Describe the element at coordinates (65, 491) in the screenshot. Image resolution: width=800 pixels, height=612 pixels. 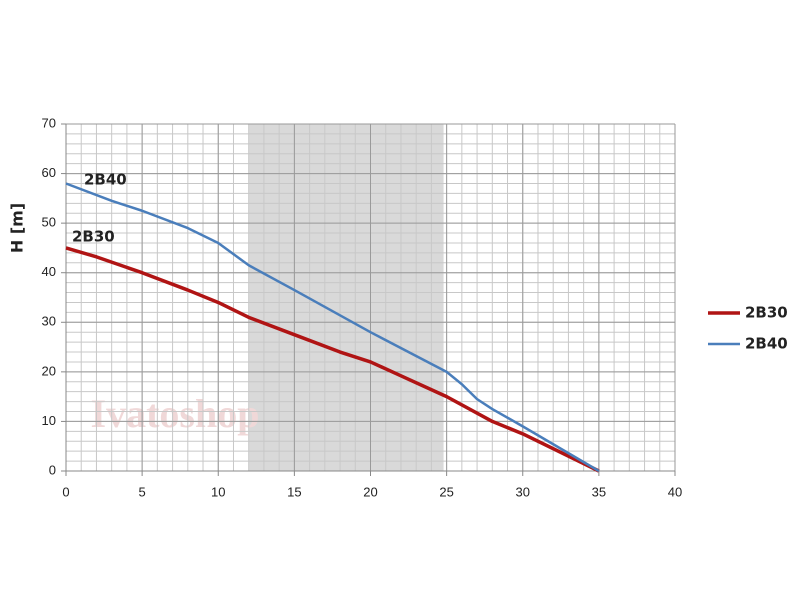
I see `x-tick-label: 0` at that location.